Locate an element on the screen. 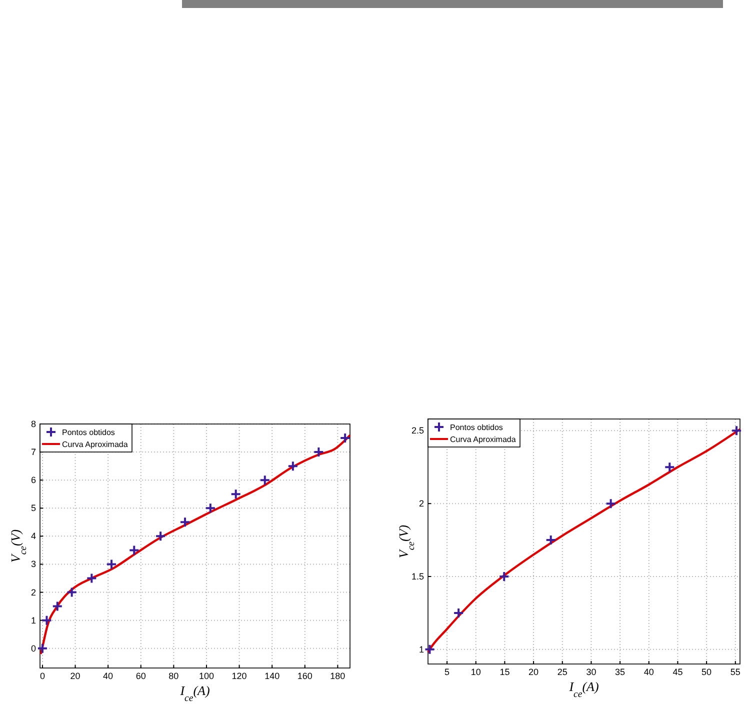  y-tick-label: 6 is located at coordinates (33, 480).